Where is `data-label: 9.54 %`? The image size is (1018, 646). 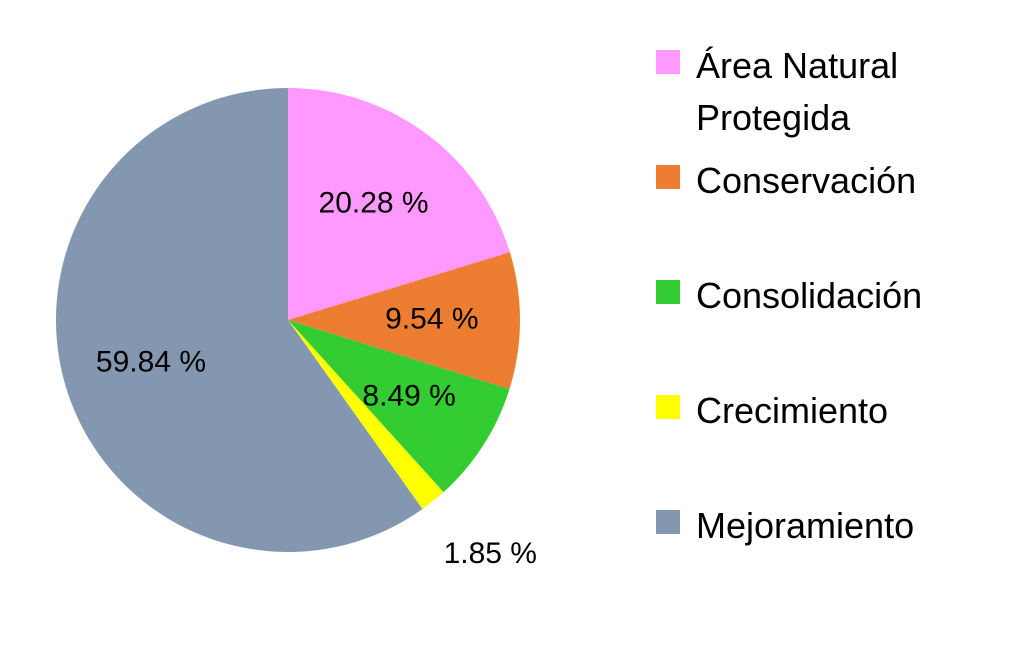 data-label: 9.54 % is located at coordinates (431, 318).